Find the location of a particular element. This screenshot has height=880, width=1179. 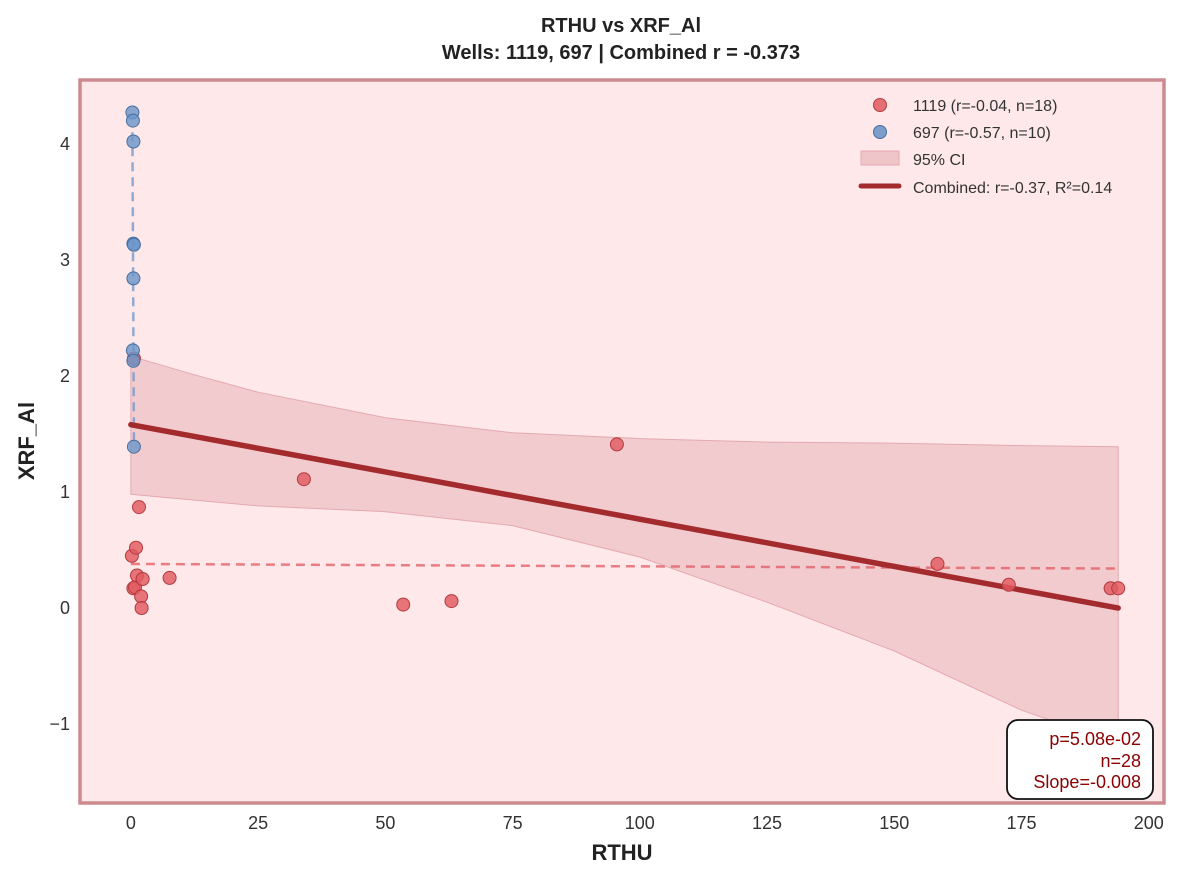

x-tick-label: 75 is located at coordinates (513, 823).